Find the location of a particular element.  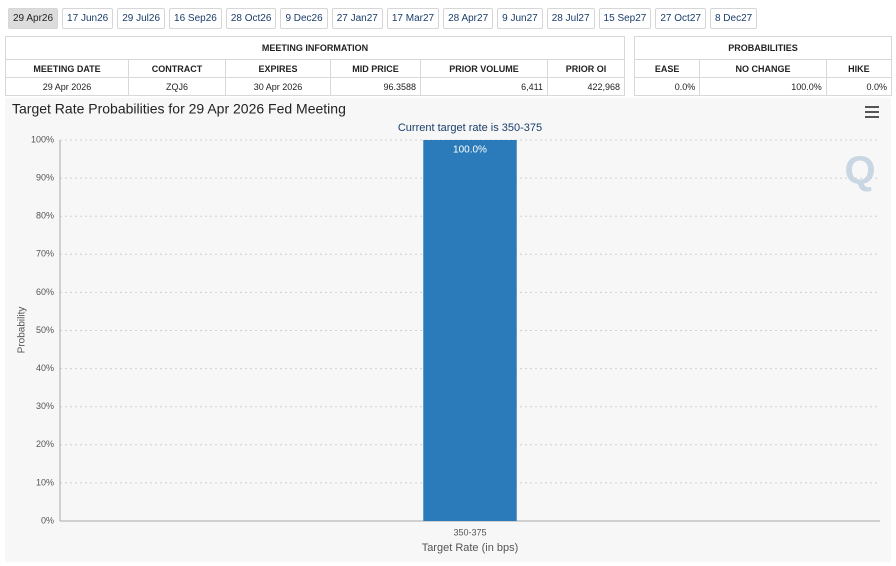

meeting-tab: 9 Dec26 is located at coordinates (304, 18).